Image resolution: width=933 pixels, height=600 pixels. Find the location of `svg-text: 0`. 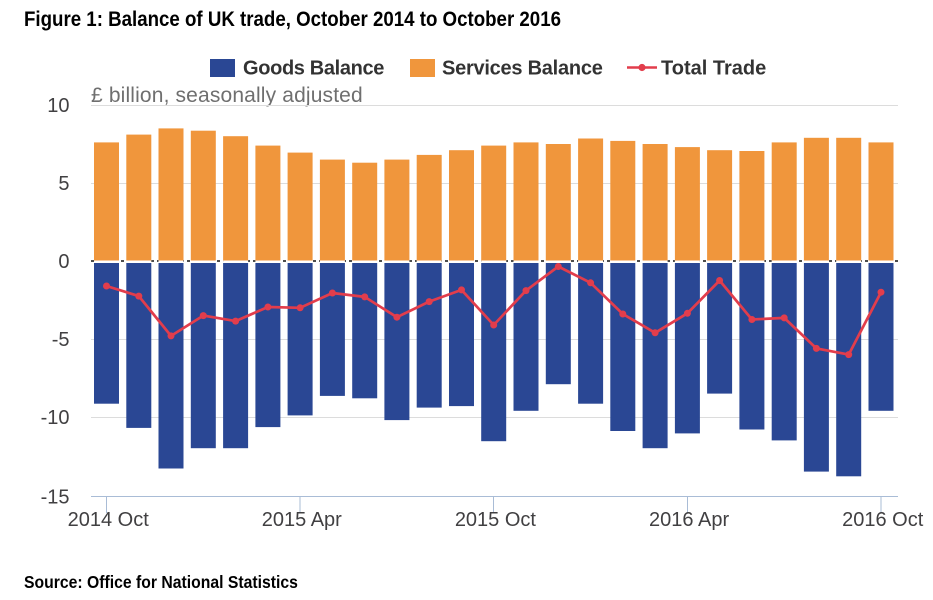

svg-text: 0 is located at coordinates (63, 262).